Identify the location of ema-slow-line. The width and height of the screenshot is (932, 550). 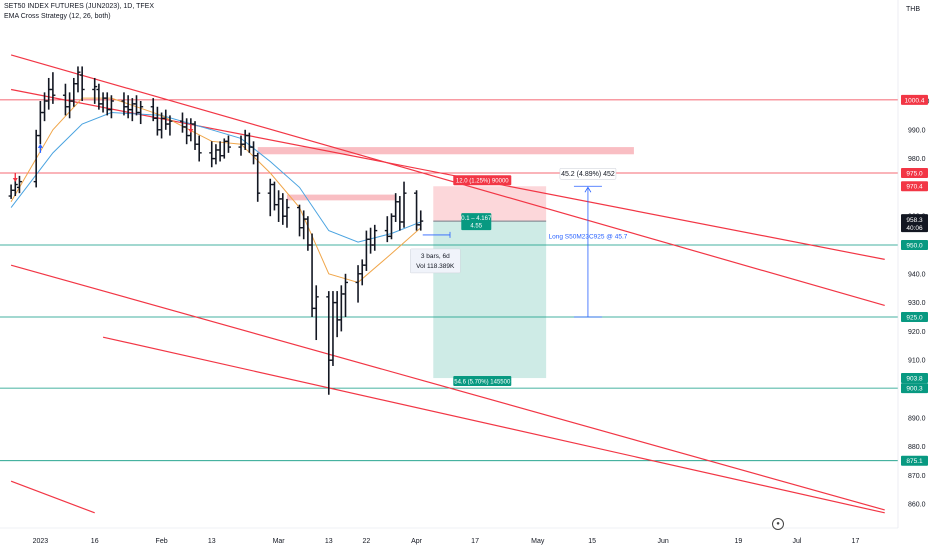
(215, 177).